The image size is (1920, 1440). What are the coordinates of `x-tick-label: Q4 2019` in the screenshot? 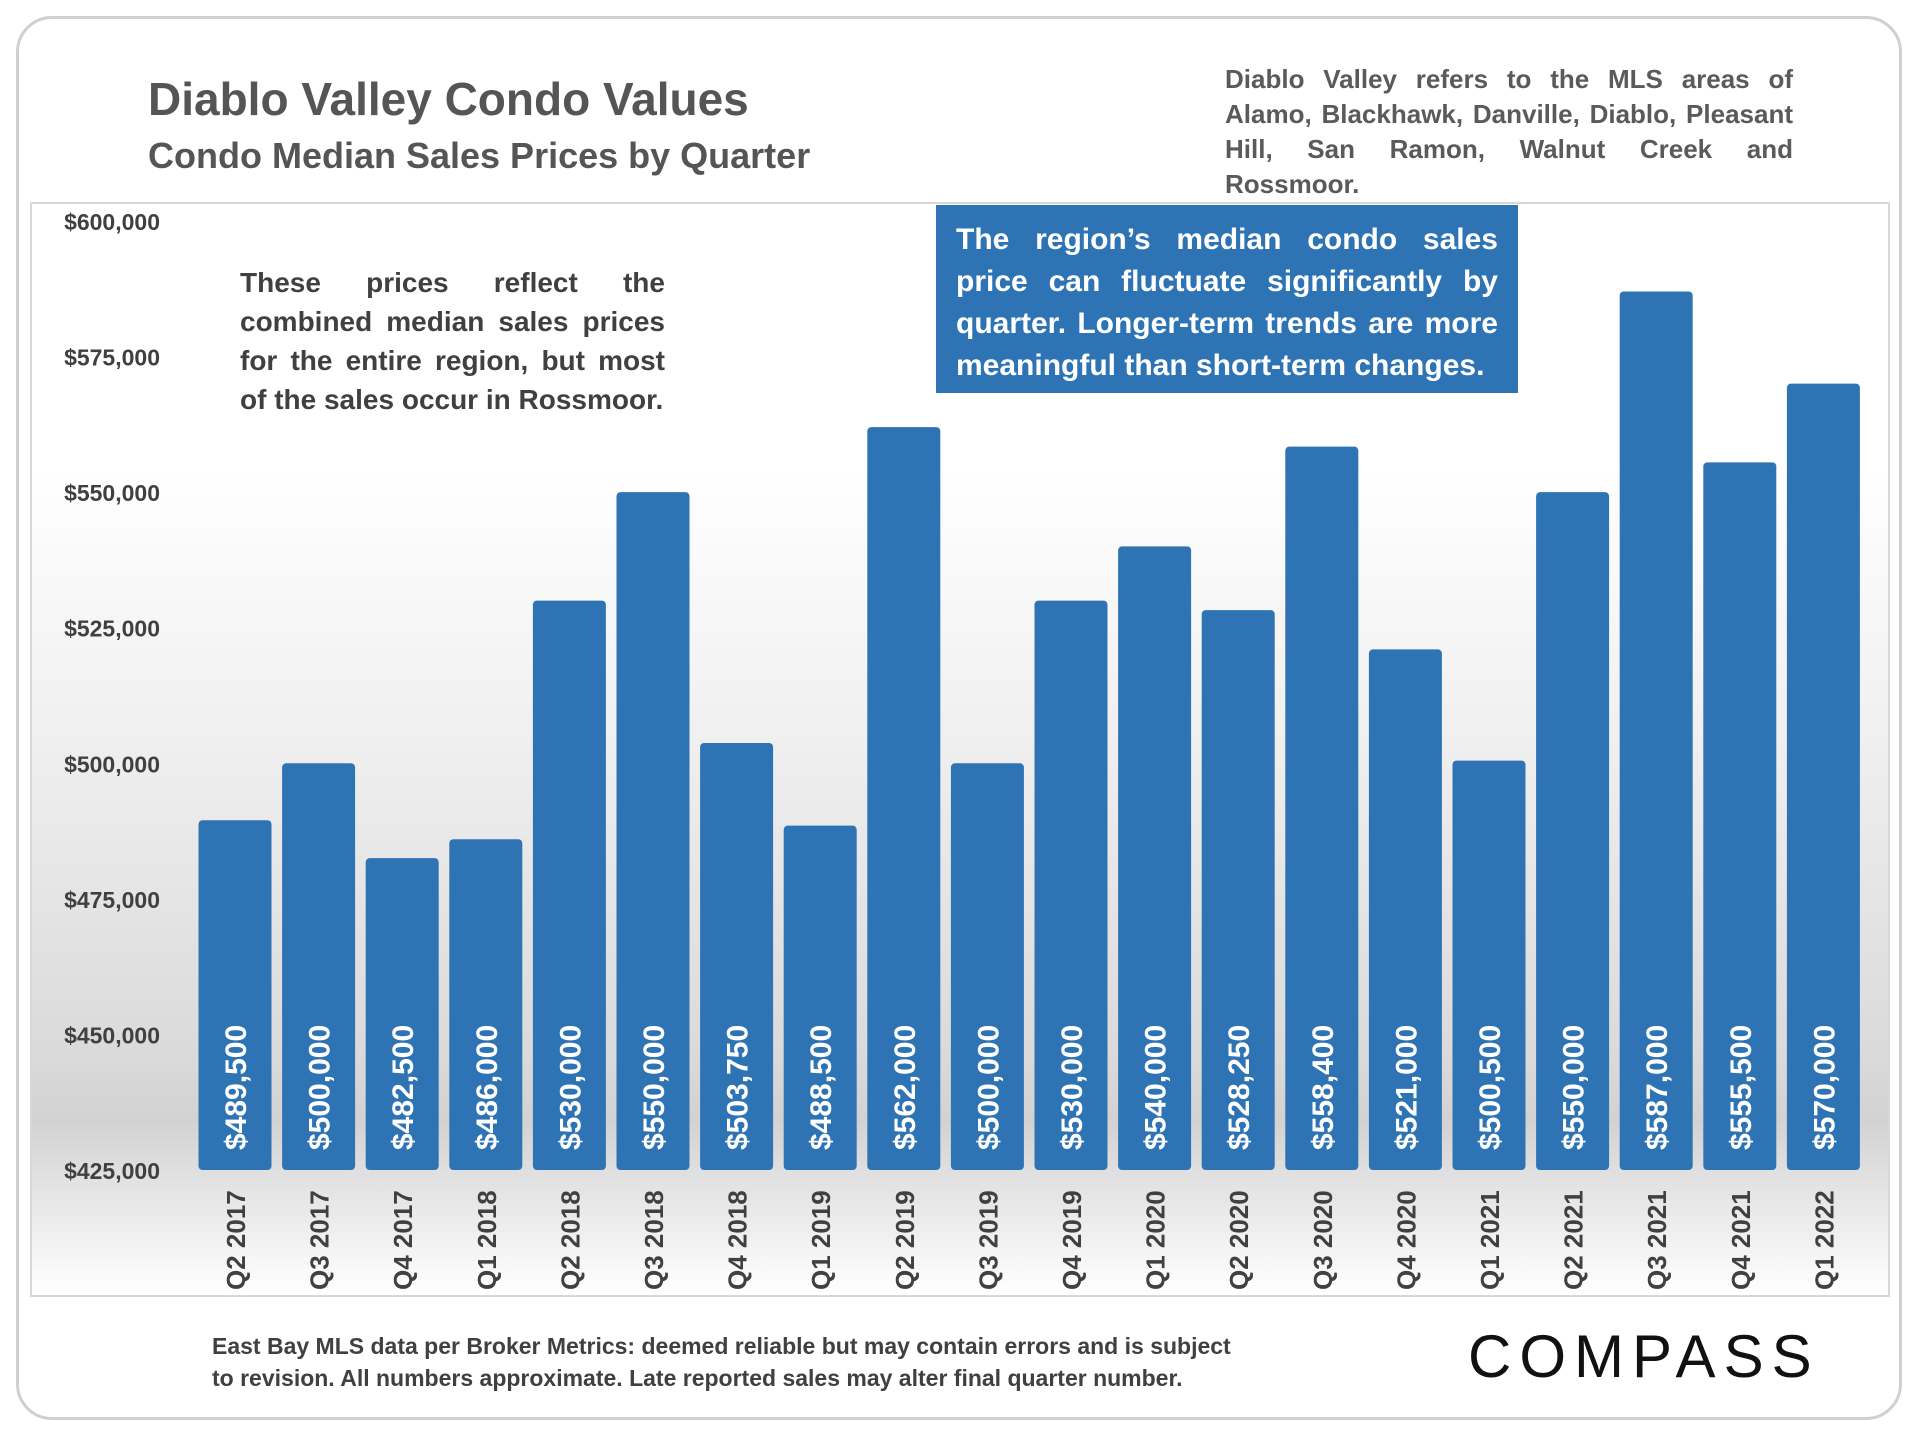 It's located at (1072, 1240).